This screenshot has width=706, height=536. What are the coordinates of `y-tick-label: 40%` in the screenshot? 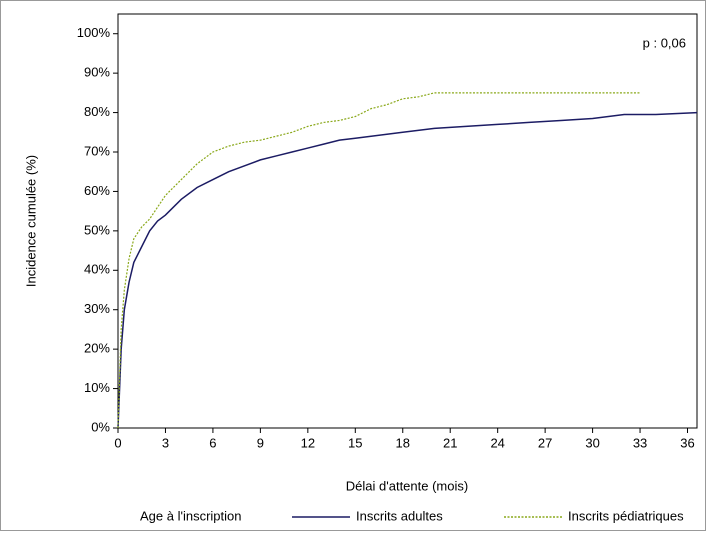 It's located at (97, 269).